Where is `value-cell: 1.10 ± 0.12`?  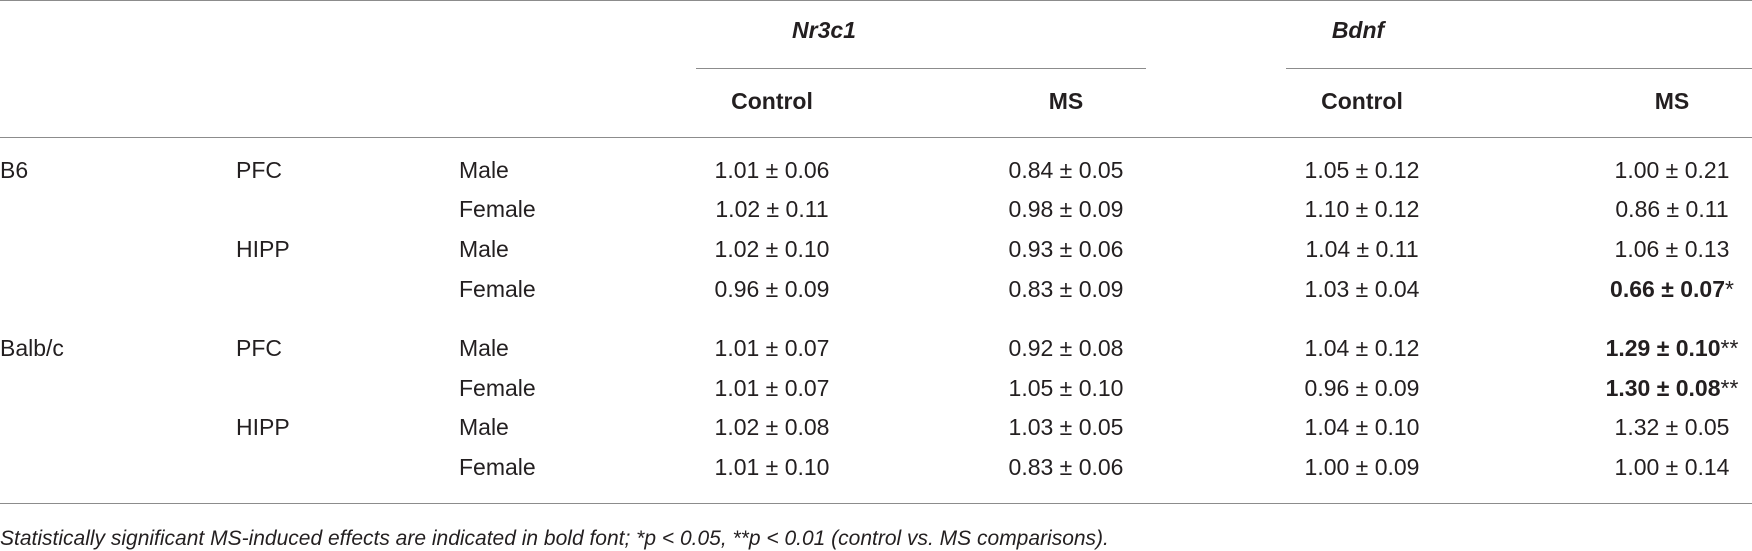
value-cell: 1.10 ± 0.12 is located at coordinates (1362, 209).